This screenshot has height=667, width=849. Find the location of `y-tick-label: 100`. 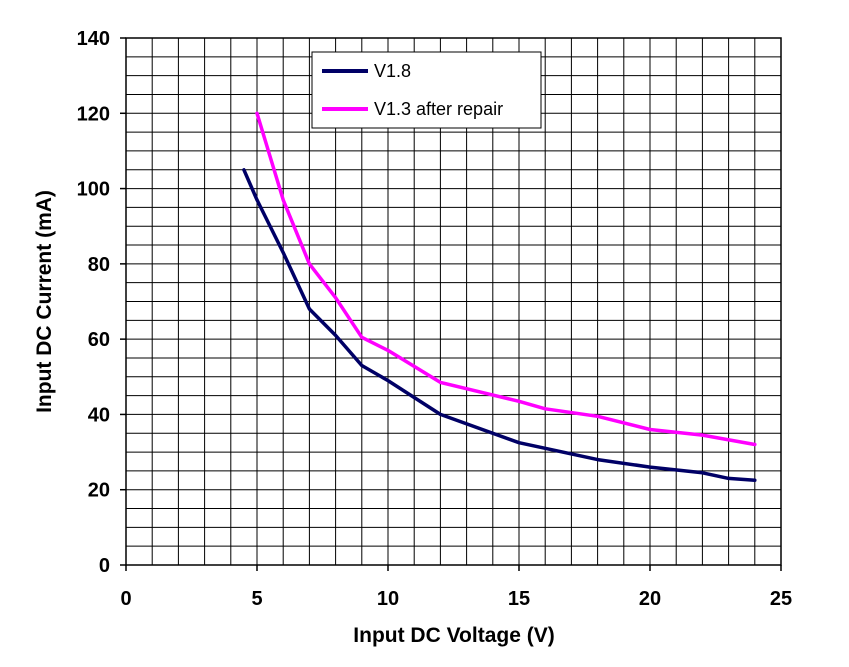

y-tick-label: 100 is located at coordinates (93, 190).